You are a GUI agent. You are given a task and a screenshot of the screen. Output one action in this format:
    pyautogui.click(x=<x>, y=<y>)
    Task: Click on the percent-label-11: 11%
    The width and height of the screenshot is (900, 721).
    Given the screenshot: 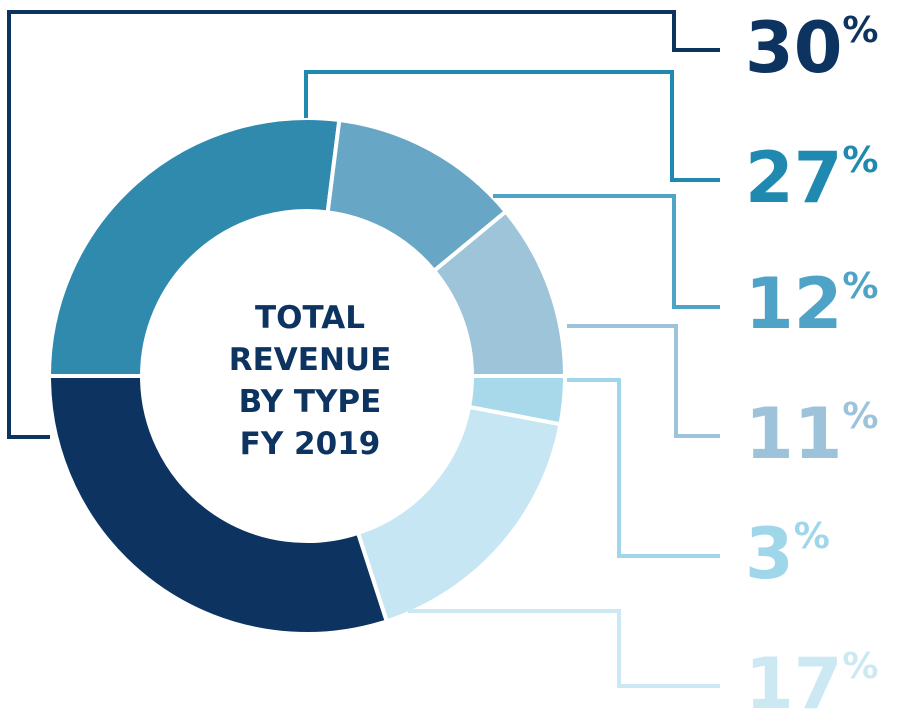 What is the action you would take?
    pyautogui.click(x=812, y=434)
    